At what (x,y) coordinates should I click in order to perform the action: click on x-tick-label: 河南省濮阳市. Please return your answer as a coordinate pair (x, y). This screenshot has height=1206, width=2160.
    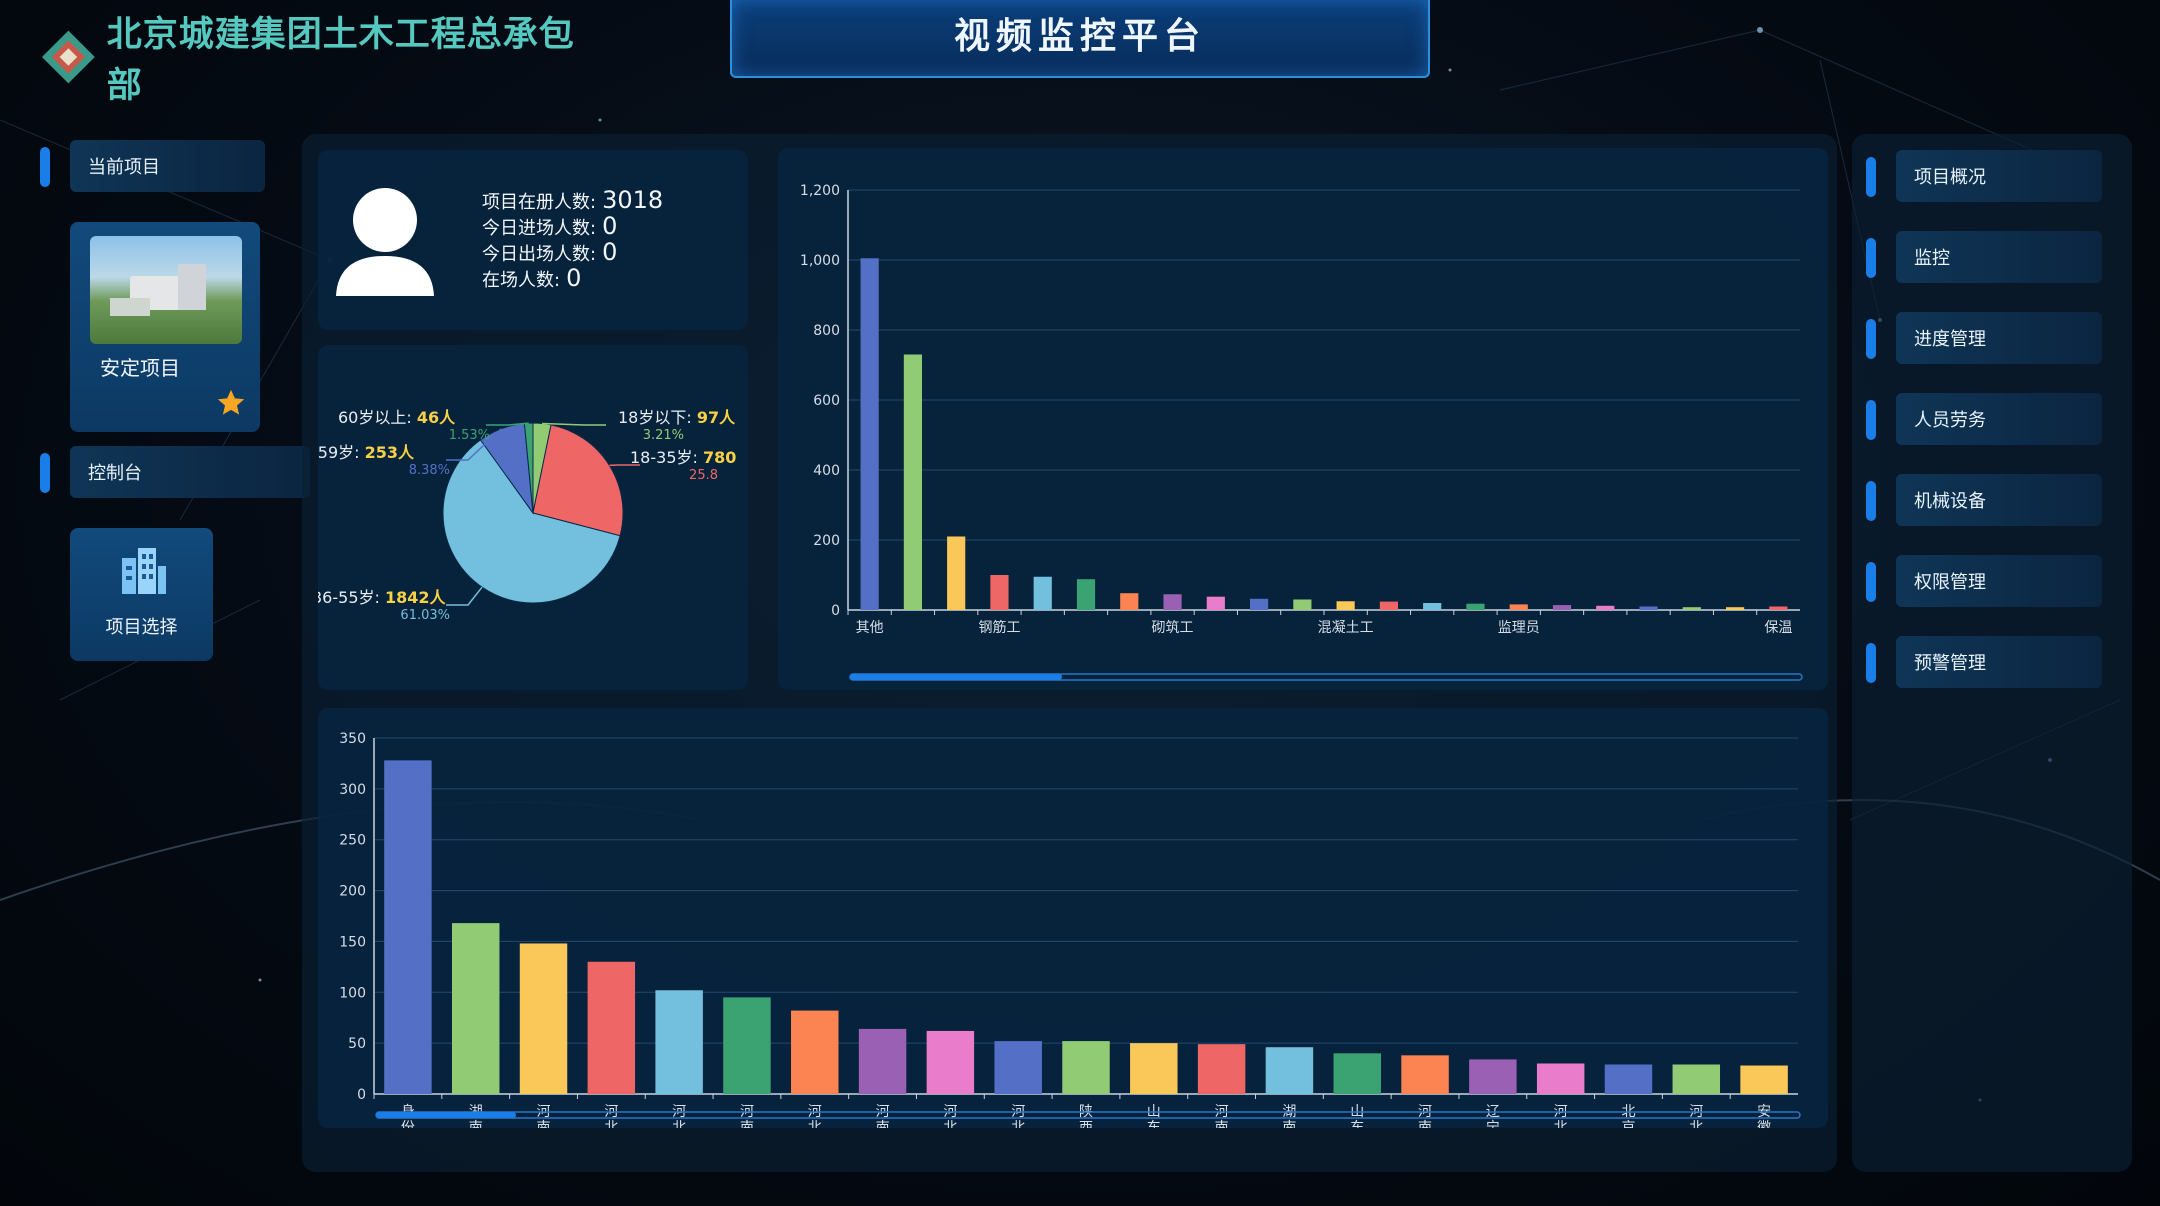
    Looking at the image, I should click on (747, 1116).